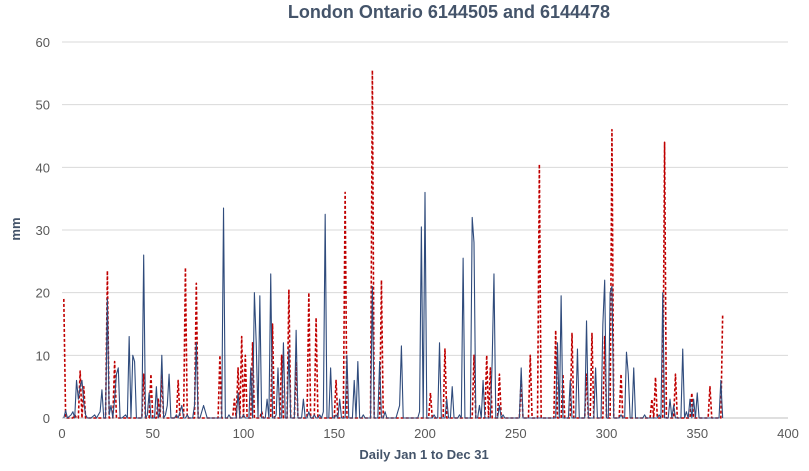  I want to click on y-axis-title: mm, so click(15, 228).